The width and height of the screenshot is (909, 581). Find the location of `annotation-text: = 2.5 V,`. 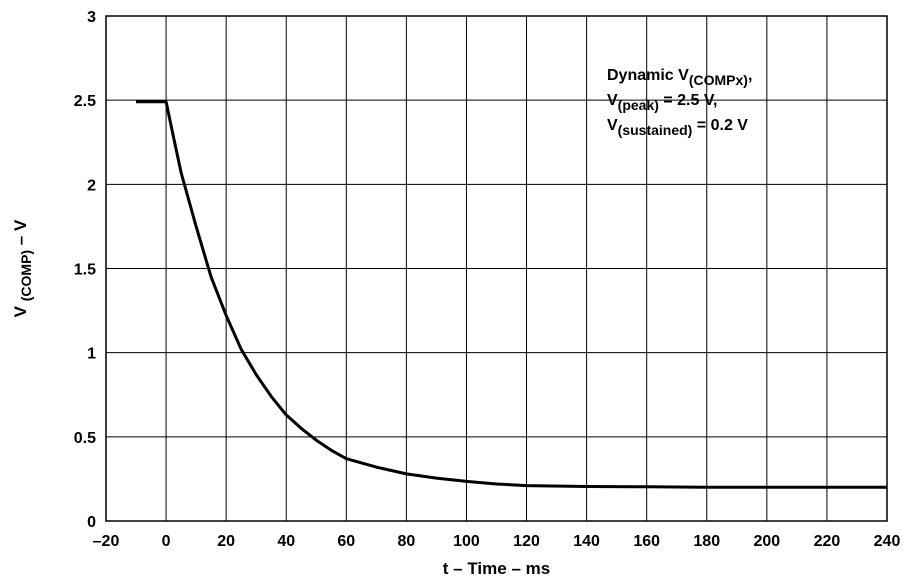

annotation-text: = 2.5 V, is located at coordinates (688, 100).